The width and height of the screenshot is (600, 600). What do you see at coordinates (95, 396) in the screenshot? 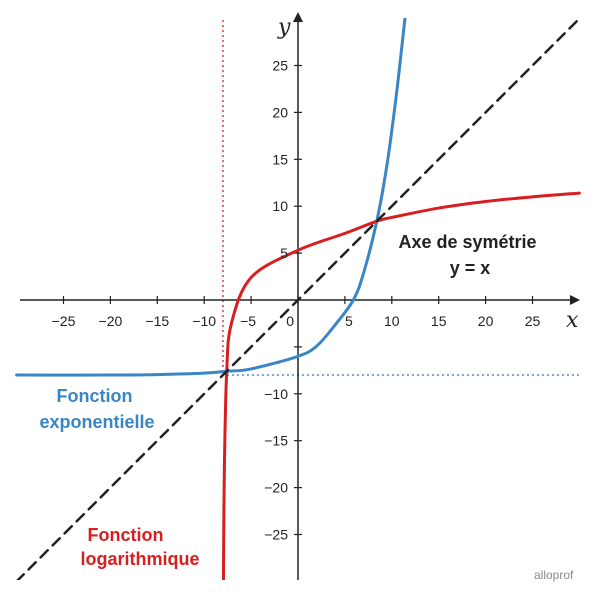
I see `exponential-function-label-line1: Fonction` at bounding box center [95, 396].